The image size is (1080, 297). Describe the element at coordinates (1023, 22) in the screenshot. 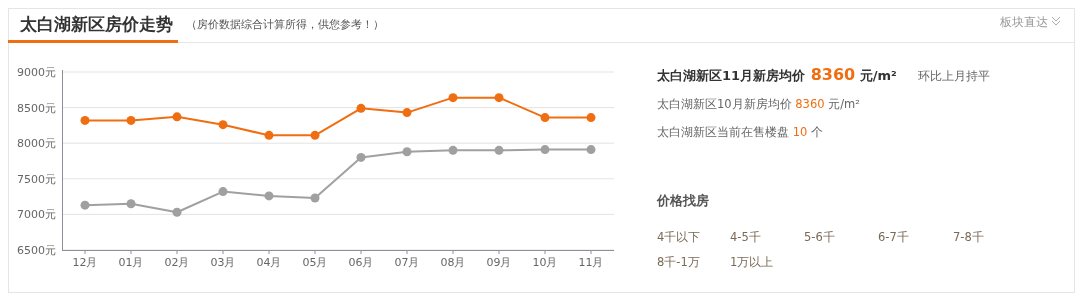

I see `text: 板块直达` at that location.